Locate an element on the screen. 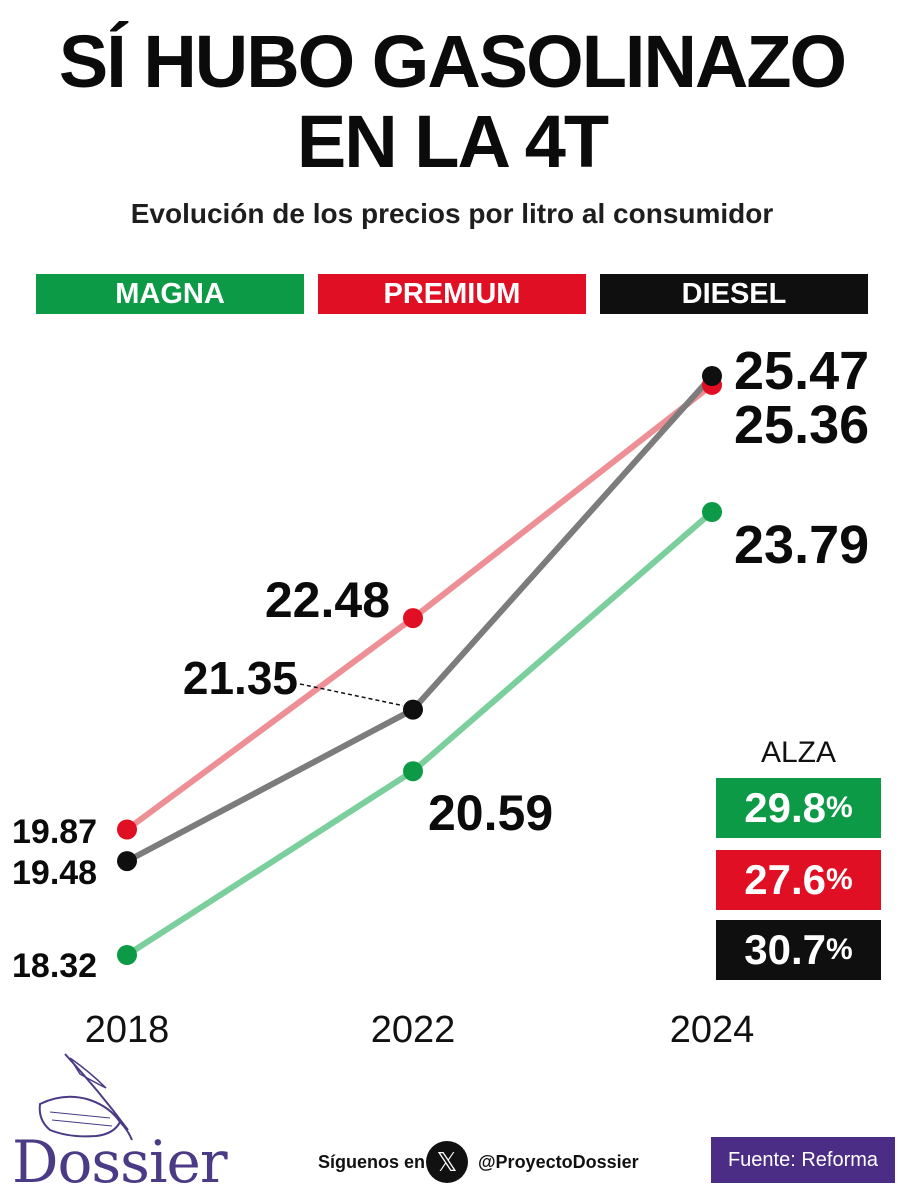 This screenshot has height=1200, width=904. data-label-diesel: 19.48 is located at coordinates (54, 873).